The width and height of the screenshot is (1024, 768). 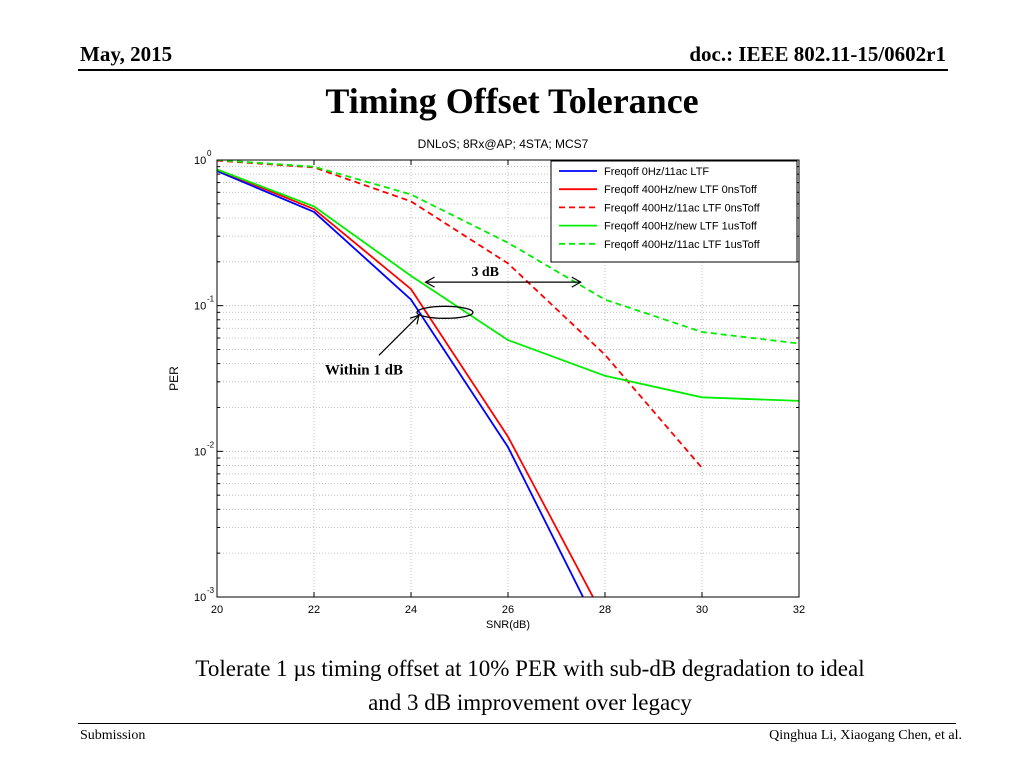 I want to click on x-tick-label: 22, so click(x=314, y=610).